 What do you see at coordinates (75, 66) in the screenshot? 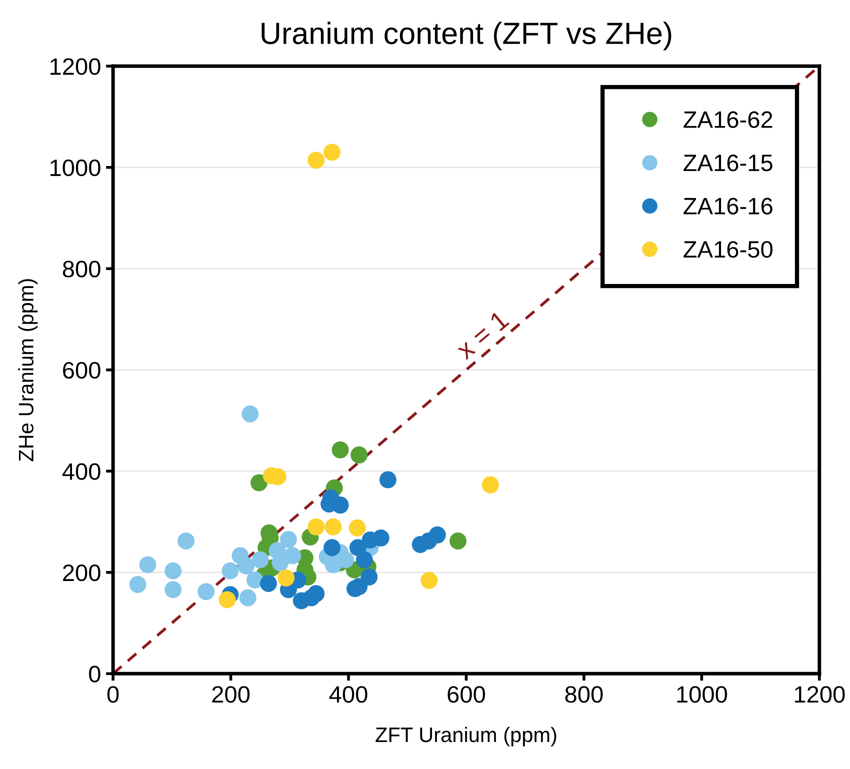
I see `y-tick-label: 1200` at bounding box center [75, 66].